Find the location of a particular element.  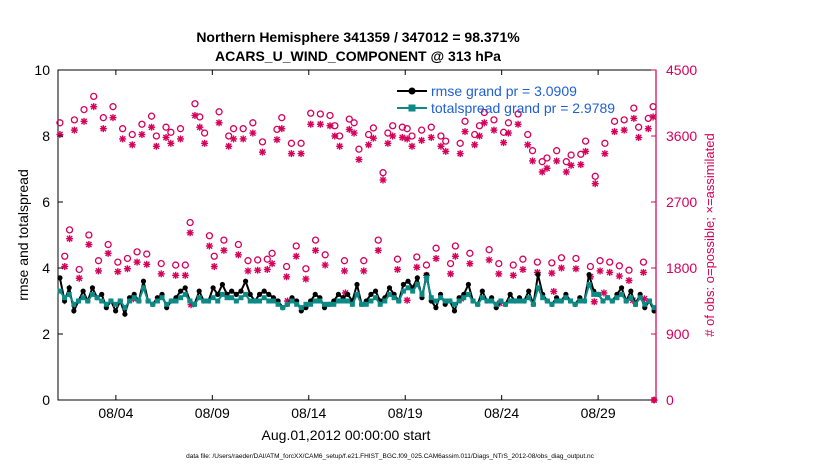

y-left-tick-label: 8 is located at coordinates (46, 136).